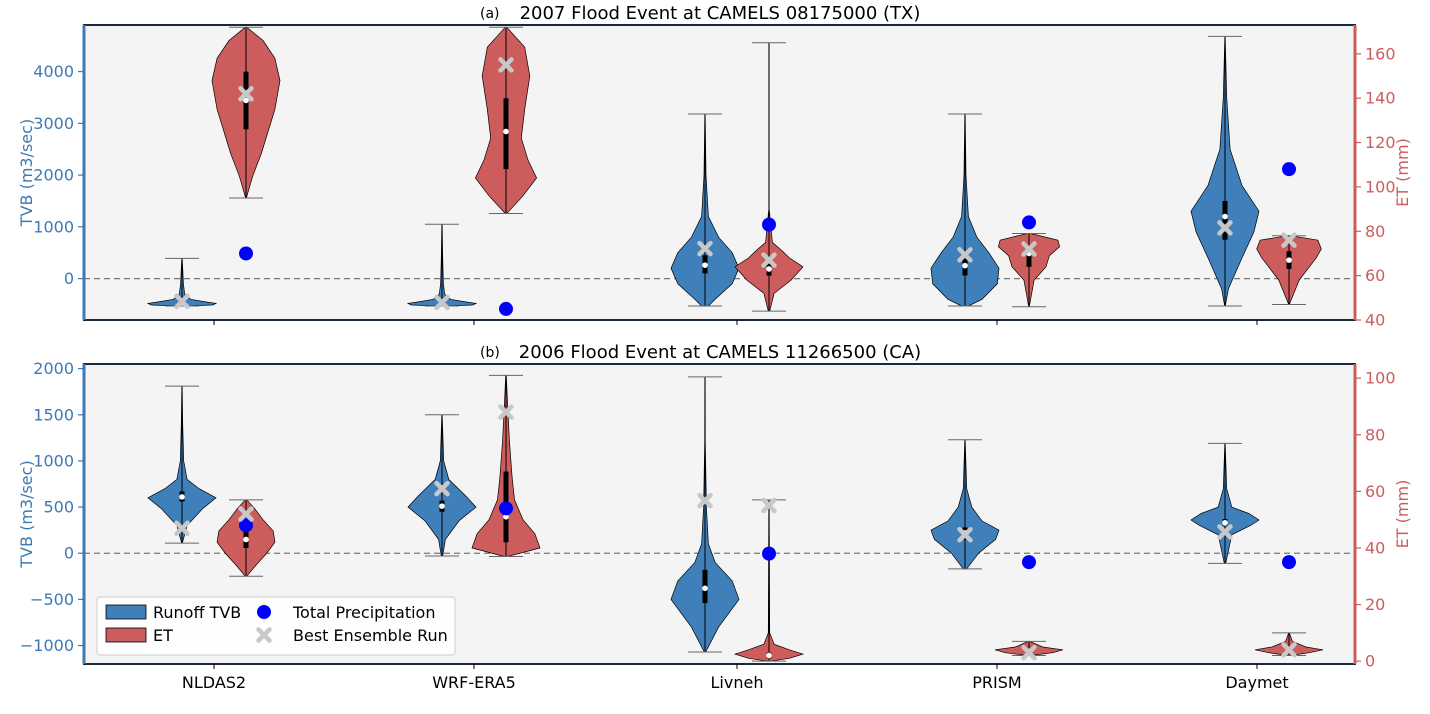  What do you see at coordinates (53, 71) in the screenshot?
I see `left-tick-label: 4000` at bounding box center [53, 71].